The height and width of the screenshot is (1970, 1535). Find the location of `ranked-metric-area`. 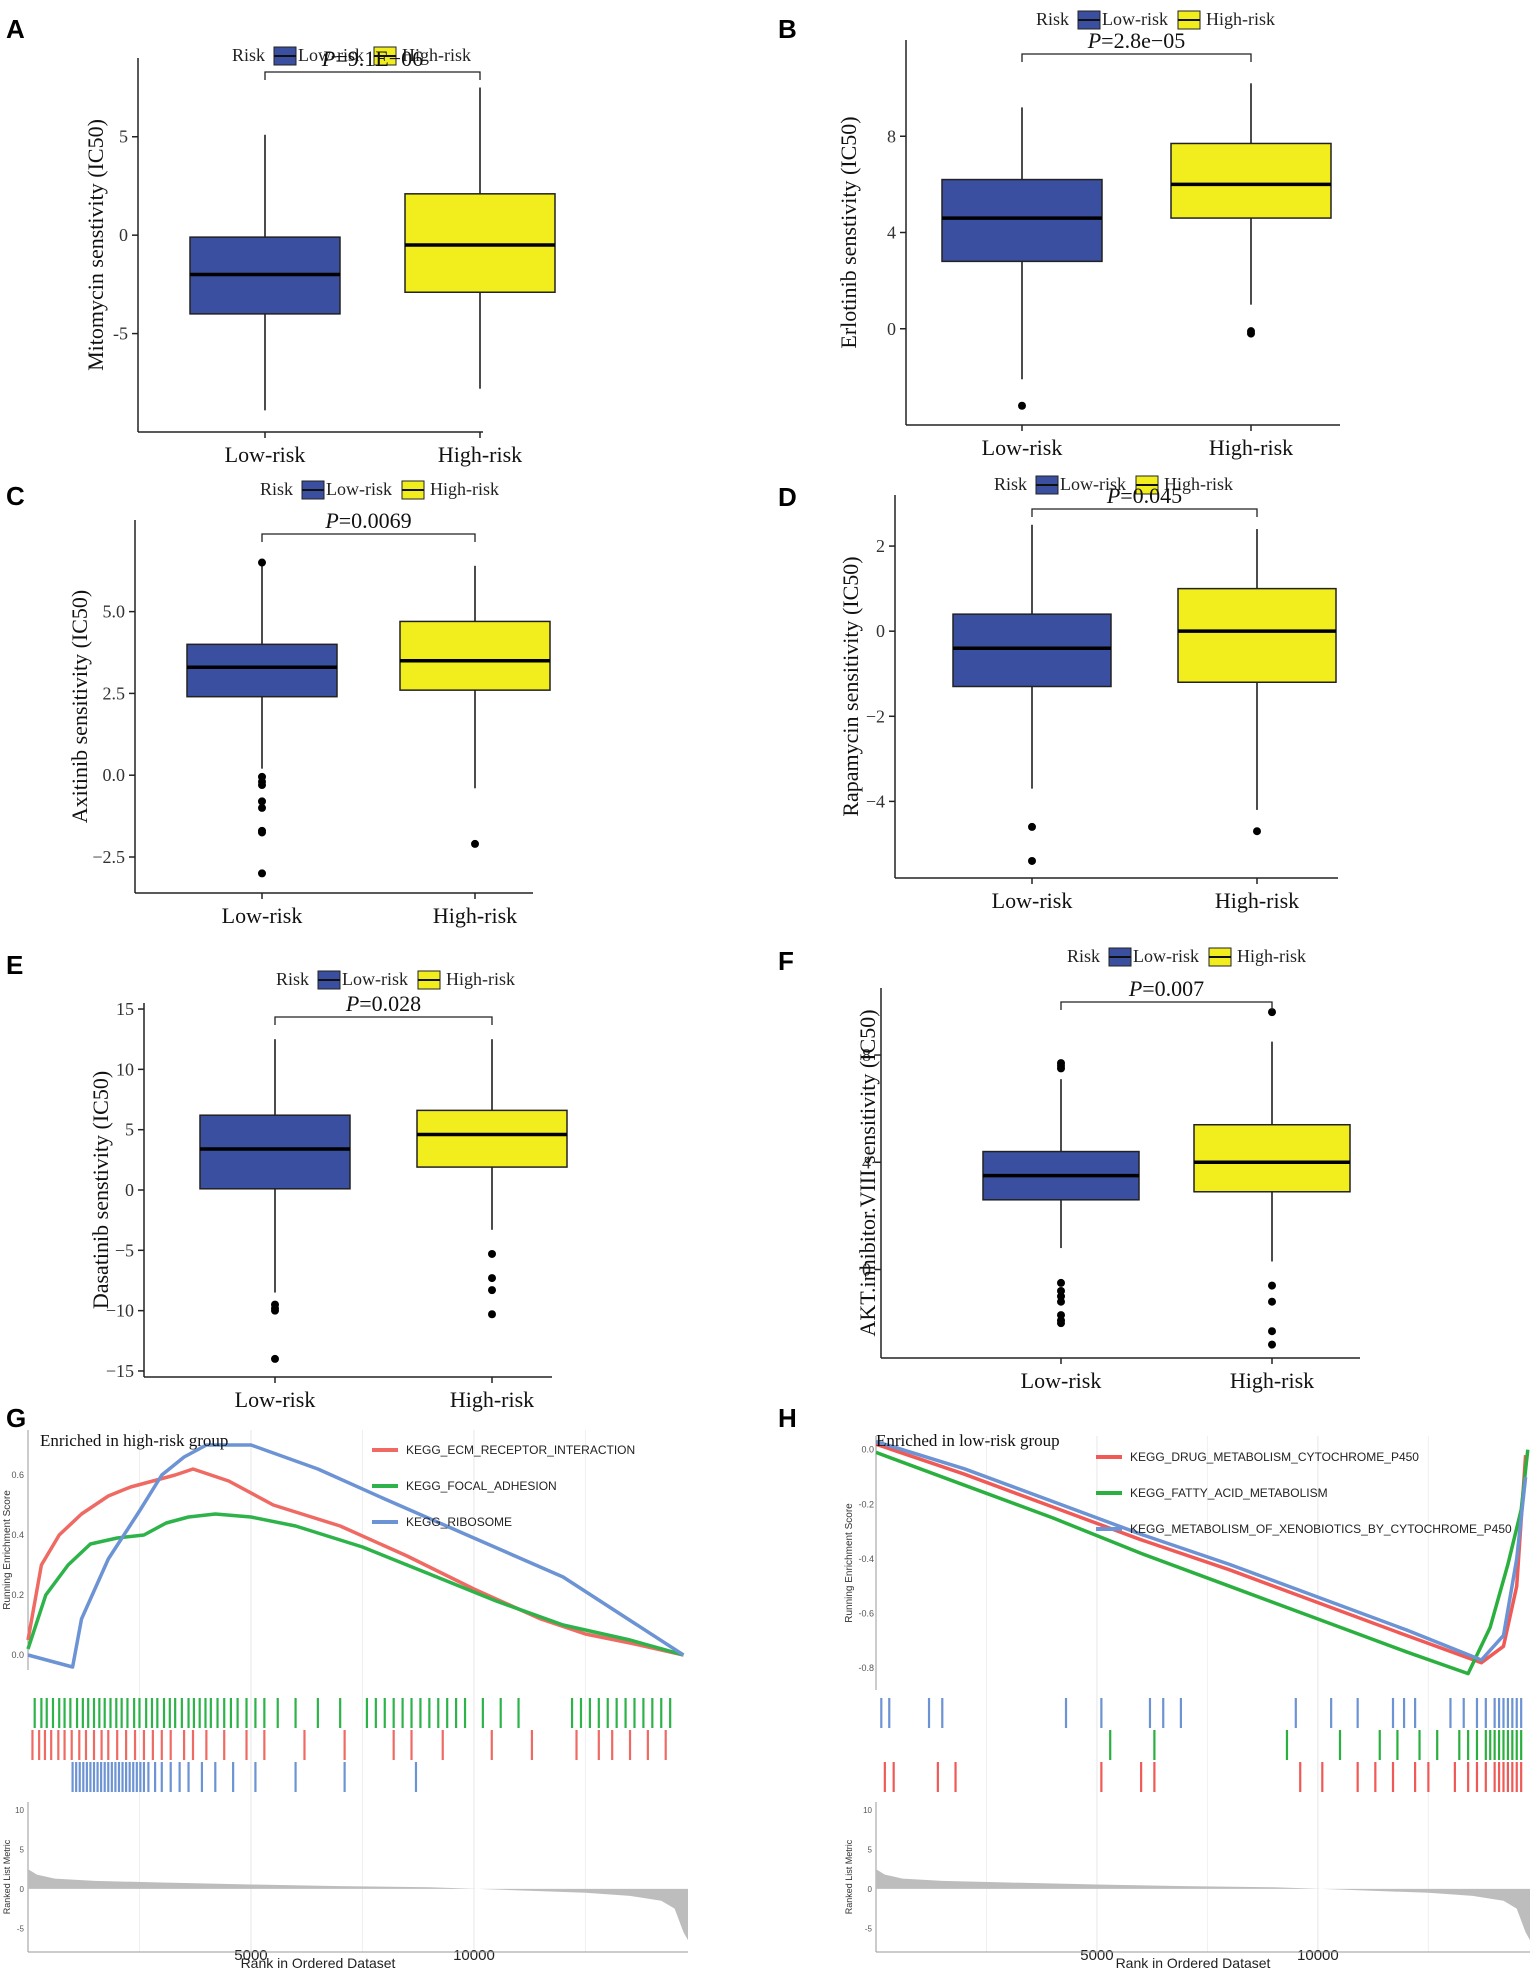

ranked-metric-area is located at coordinates (358, 1905).